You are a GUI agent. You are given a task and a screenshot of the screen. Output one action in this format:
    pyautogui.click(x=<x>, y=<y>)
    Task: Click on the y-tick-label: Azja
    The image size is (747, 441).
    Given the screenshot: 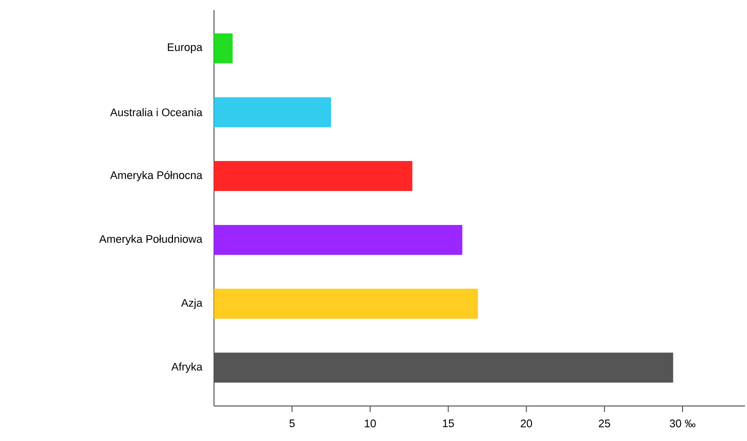 What is the action you would take?
    pyautogui.click(x=191, y=303)
    